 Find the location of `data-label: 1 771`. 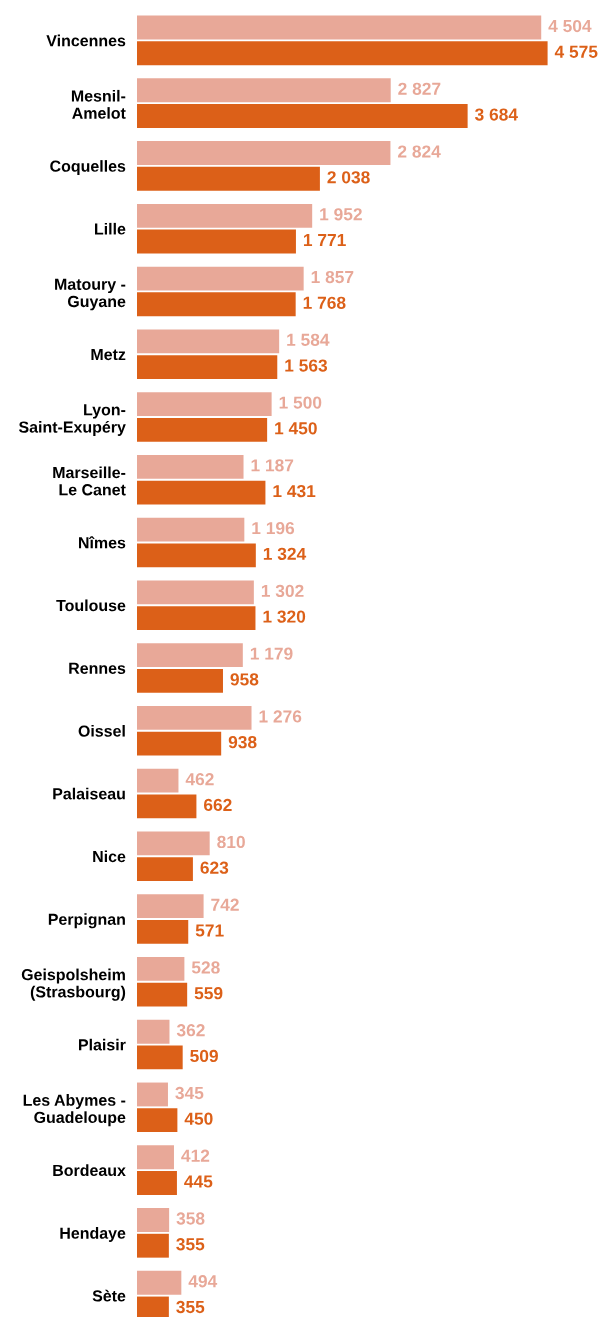

data-label: 1 771 is located at coordinates (324, 240).